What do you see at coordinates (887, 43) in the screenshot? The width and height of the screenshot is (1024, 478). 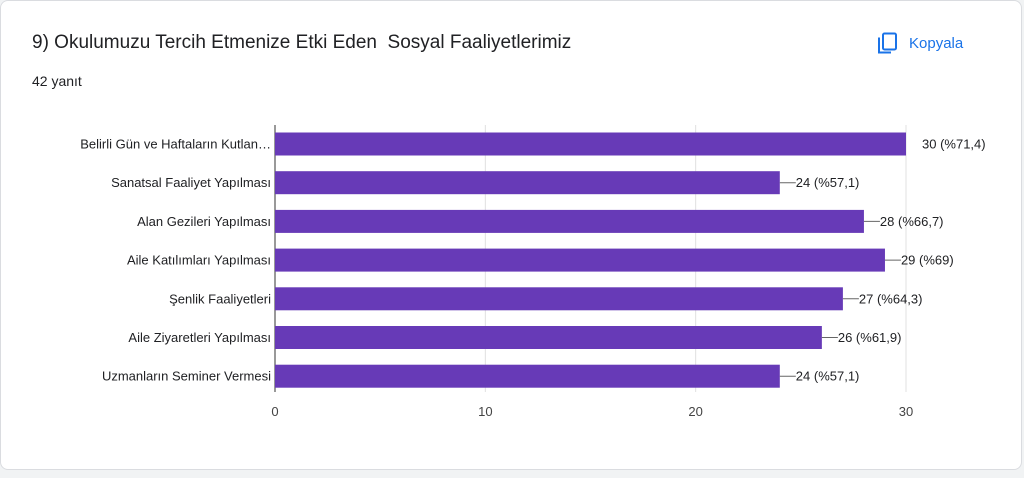 I see `copy-icon` at bounding box center [887, 43].